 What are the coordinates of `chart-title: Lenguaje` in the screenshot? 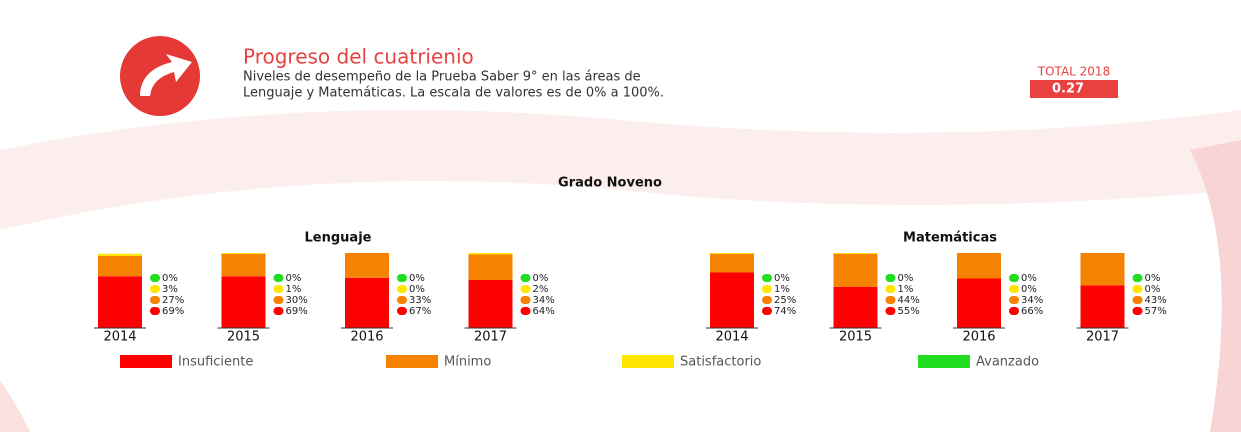 It's located at (338, 238).